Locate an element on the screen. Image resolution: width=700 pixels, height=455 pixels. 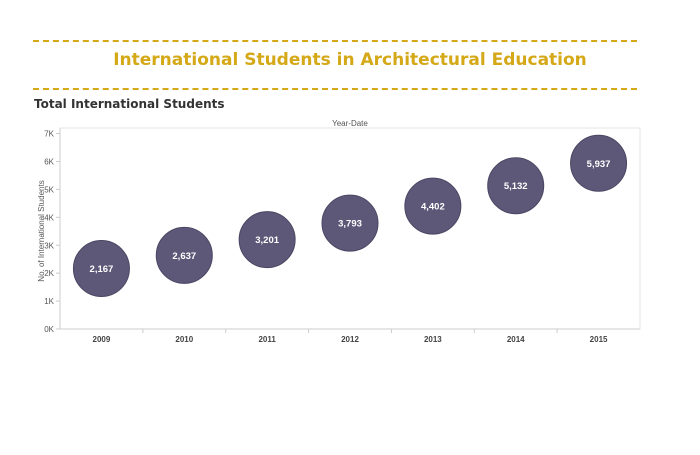
y-tick-label: 4K is located at coordinates (49, 217).